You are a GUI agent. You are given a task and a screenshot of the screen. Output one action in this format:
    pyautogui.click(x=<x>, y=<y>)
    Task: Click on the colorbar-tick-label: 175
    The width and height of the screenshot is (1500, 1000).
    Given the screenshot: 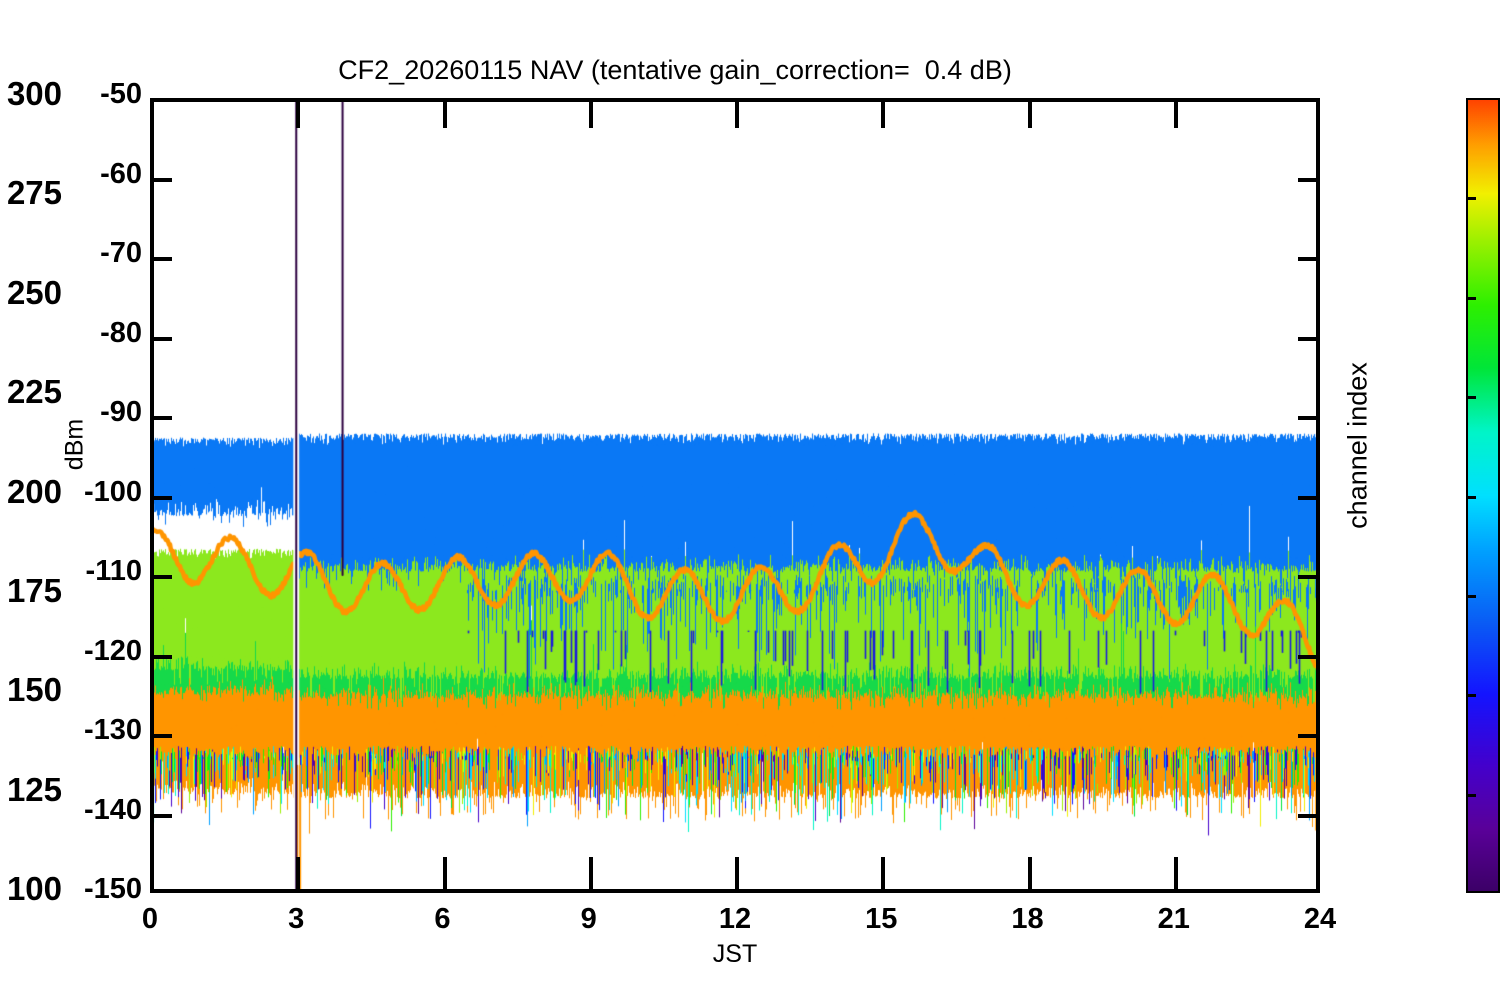 What is the action you would take?
    pyautogui.click(x=34, y=590)
    